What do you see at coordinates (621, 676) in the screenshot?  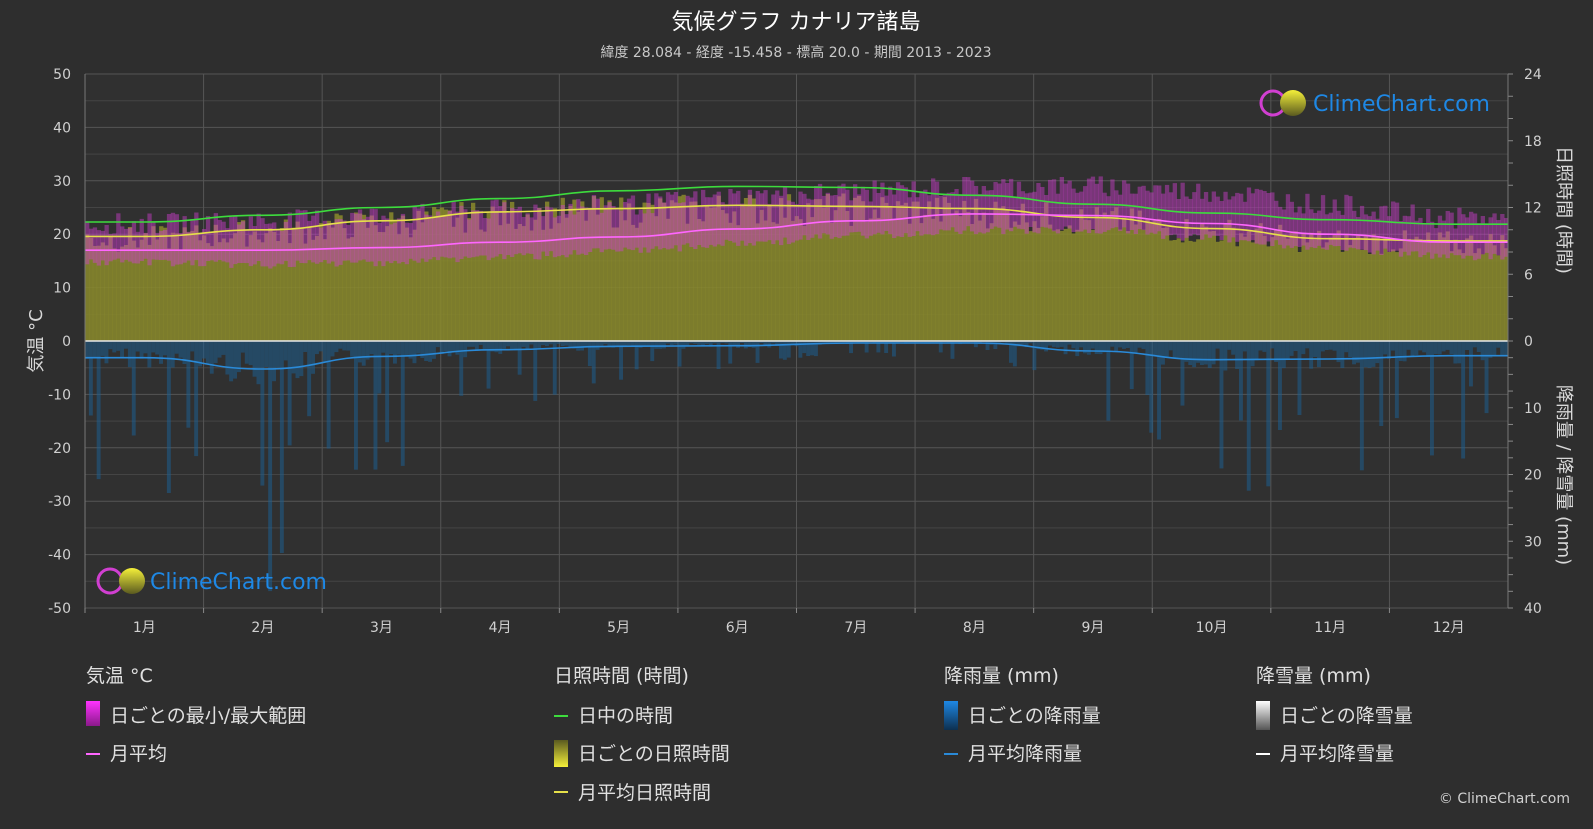 I see `legend-heading-sun: 日照時間 (時間)` at bounding box center [621, 676].